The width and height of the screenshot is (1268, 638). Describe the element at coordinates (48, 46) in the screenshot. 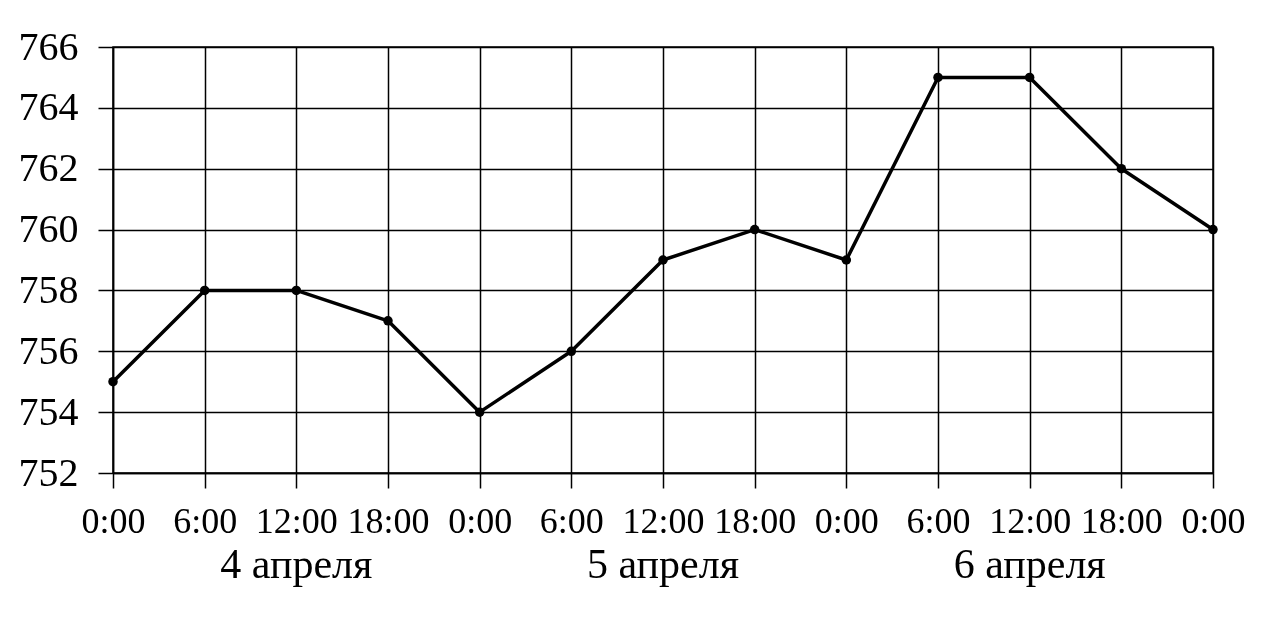

I see `y-tick-label: 766` at that location.